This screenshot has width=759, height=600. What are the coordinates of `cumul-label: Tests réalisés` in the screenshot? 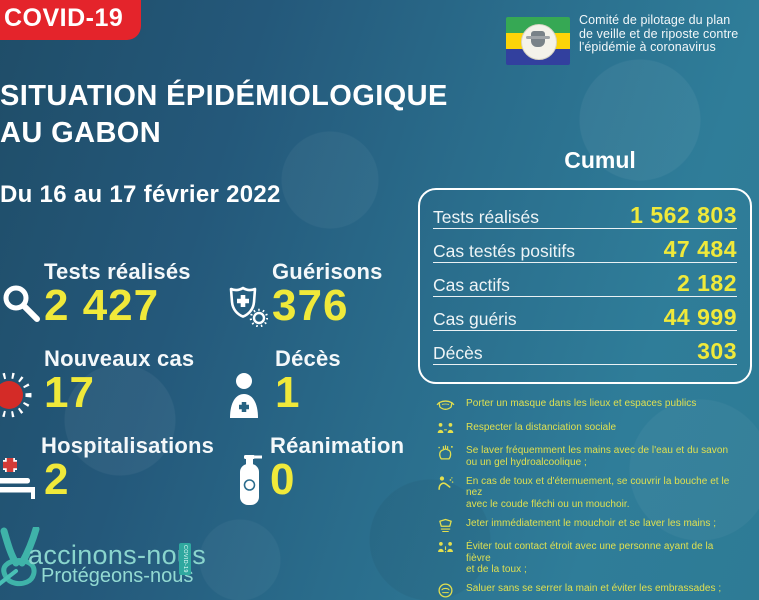 It's located at (486, 217).